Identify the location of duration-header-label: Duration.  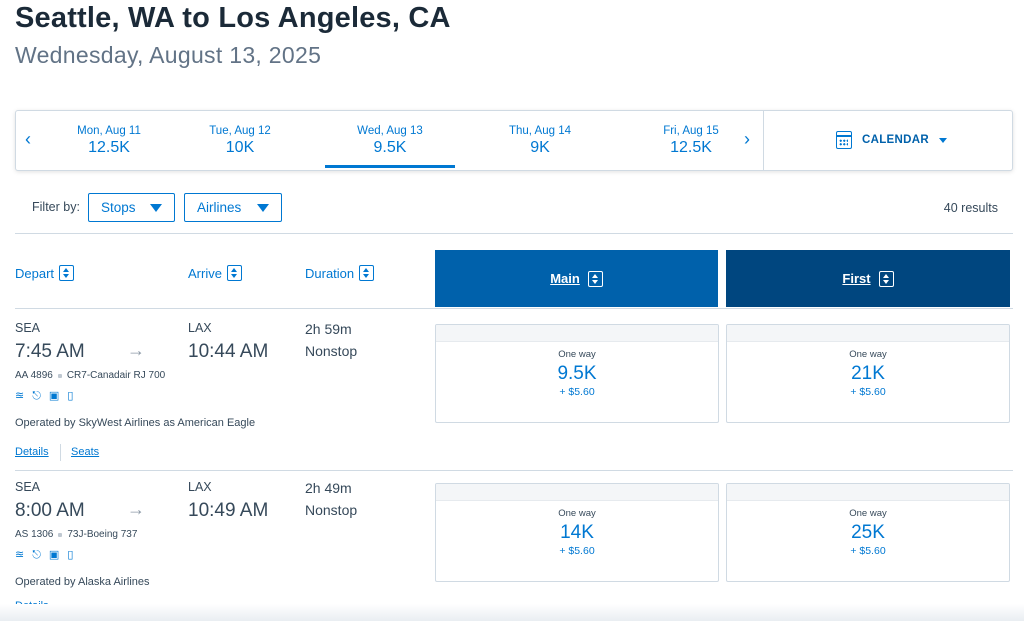
(330, 273).